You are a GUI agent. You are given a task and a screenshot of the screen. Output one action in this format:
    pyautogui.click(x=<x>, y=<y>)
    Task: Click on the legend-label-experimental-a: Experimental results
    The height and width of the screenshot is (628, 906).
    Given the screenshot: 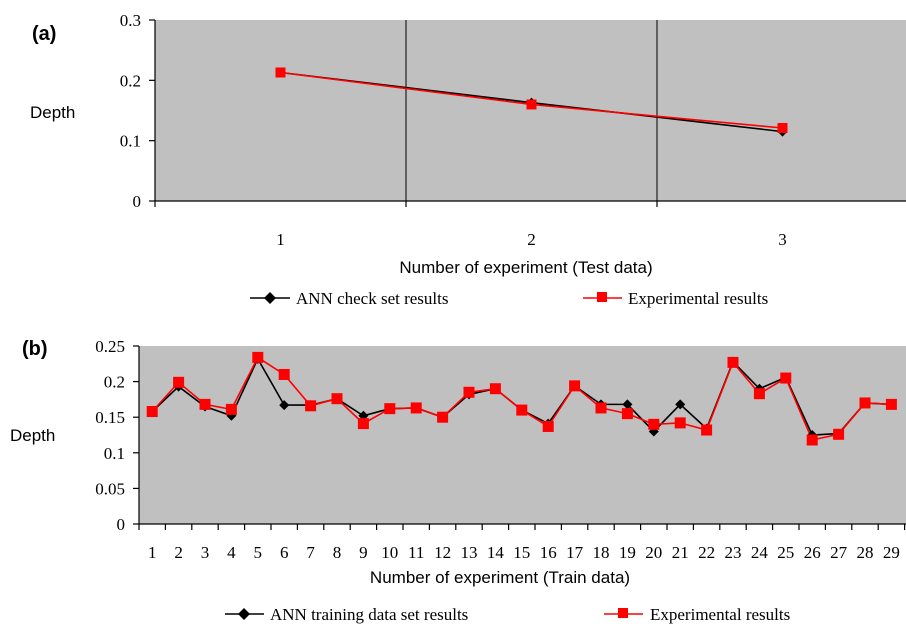 What is the action you would take?
    pyautogui.click(x=698, y=298)
    